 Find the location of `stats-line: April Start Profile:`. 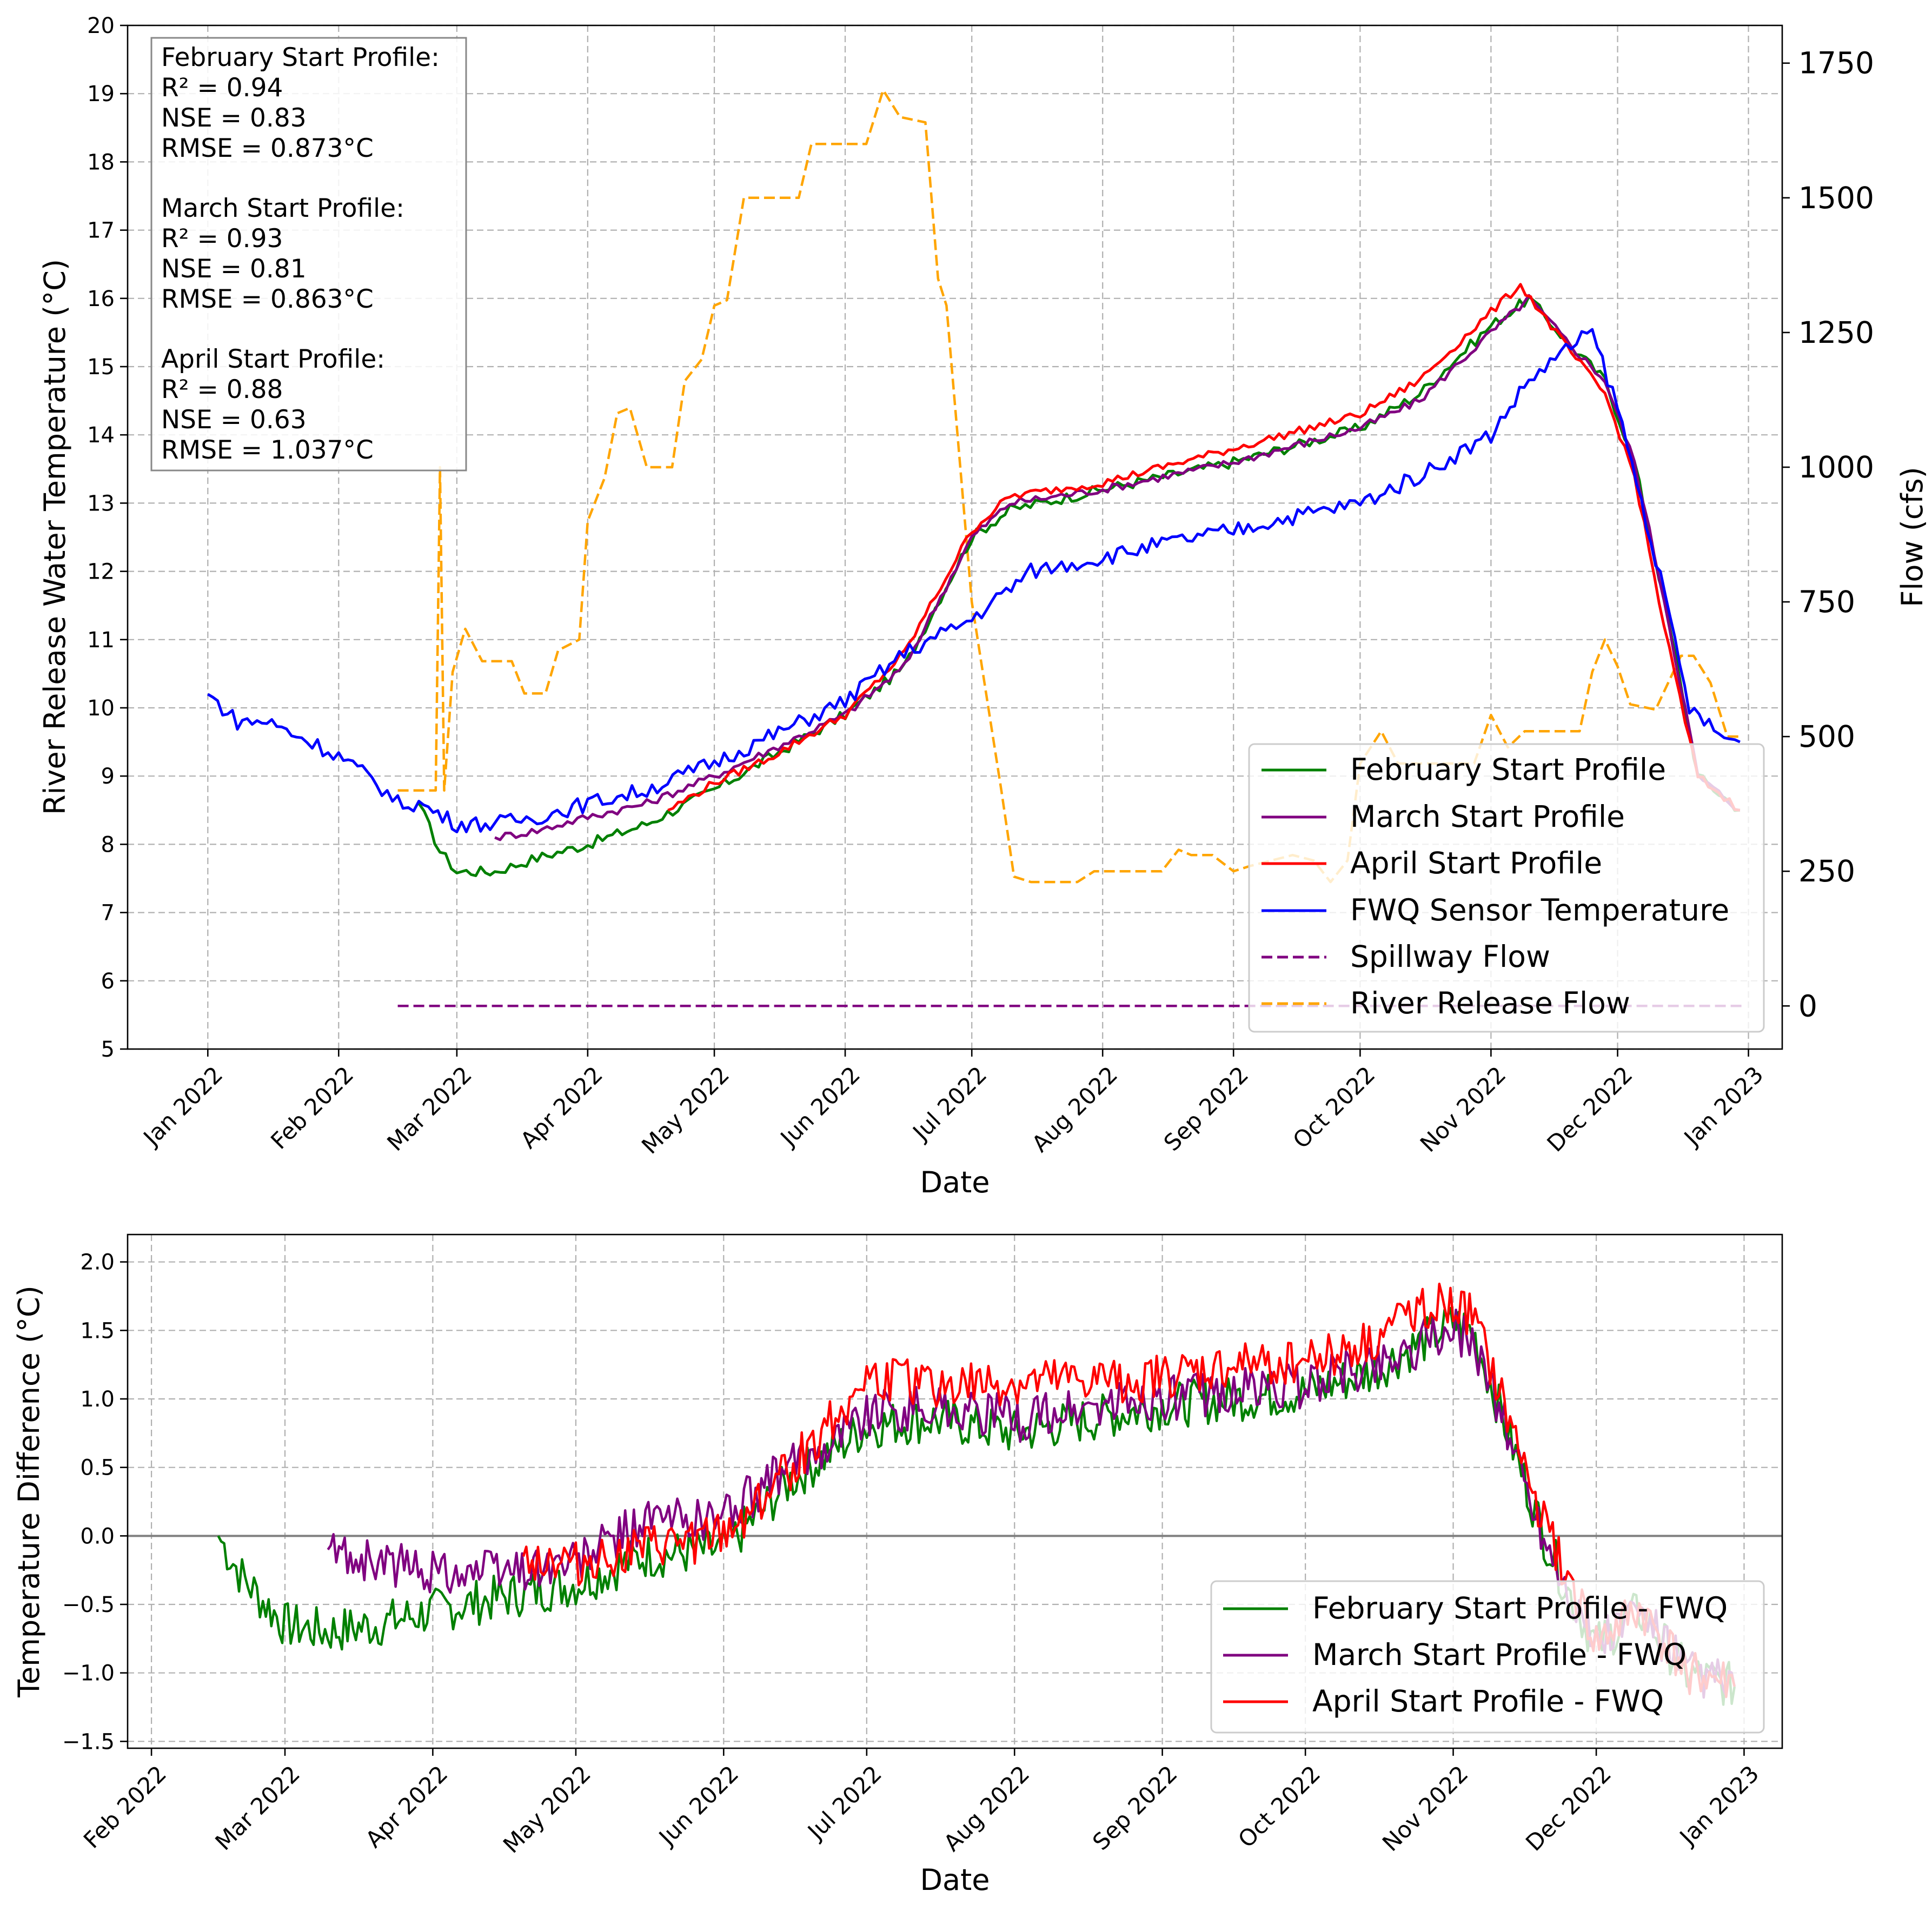

stats-line: April Start Profile: is located at coordinates (273, 359).